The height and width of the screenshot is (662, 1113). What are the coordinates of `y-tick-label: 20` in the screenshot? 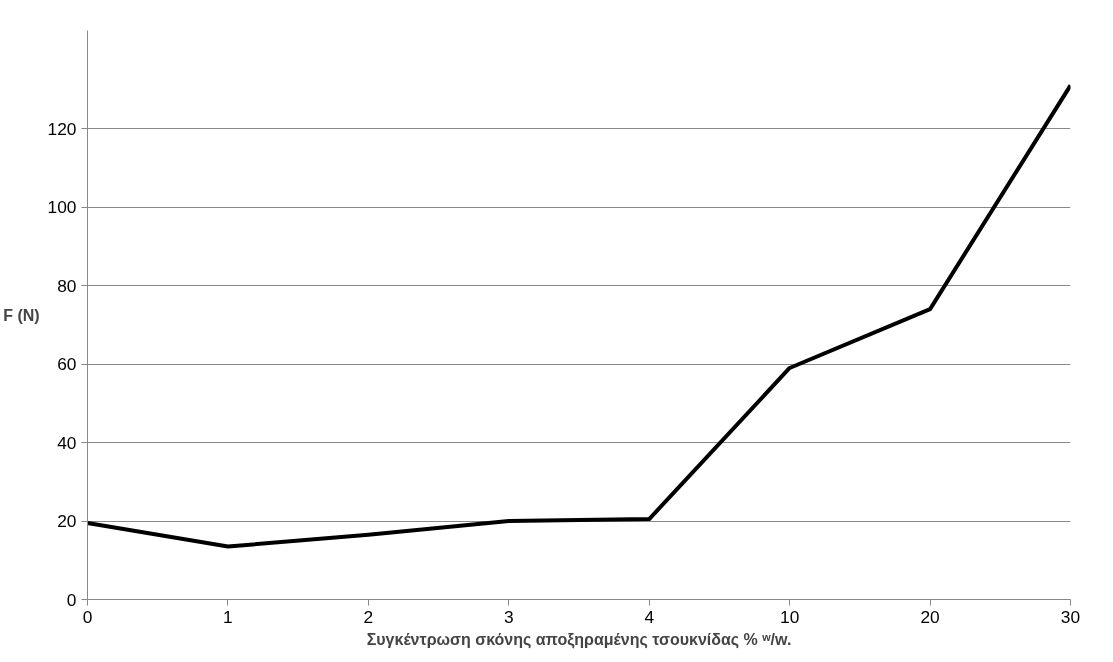 It's located at (67, 521).